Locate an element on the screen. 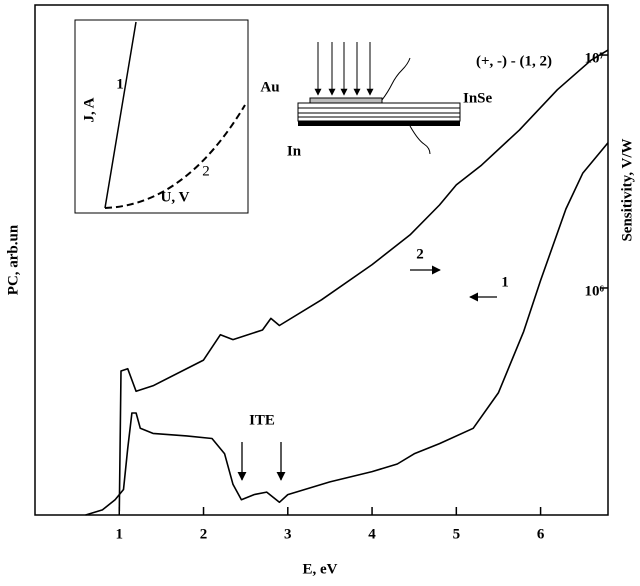  schematic is located at coordinates (379, 98).